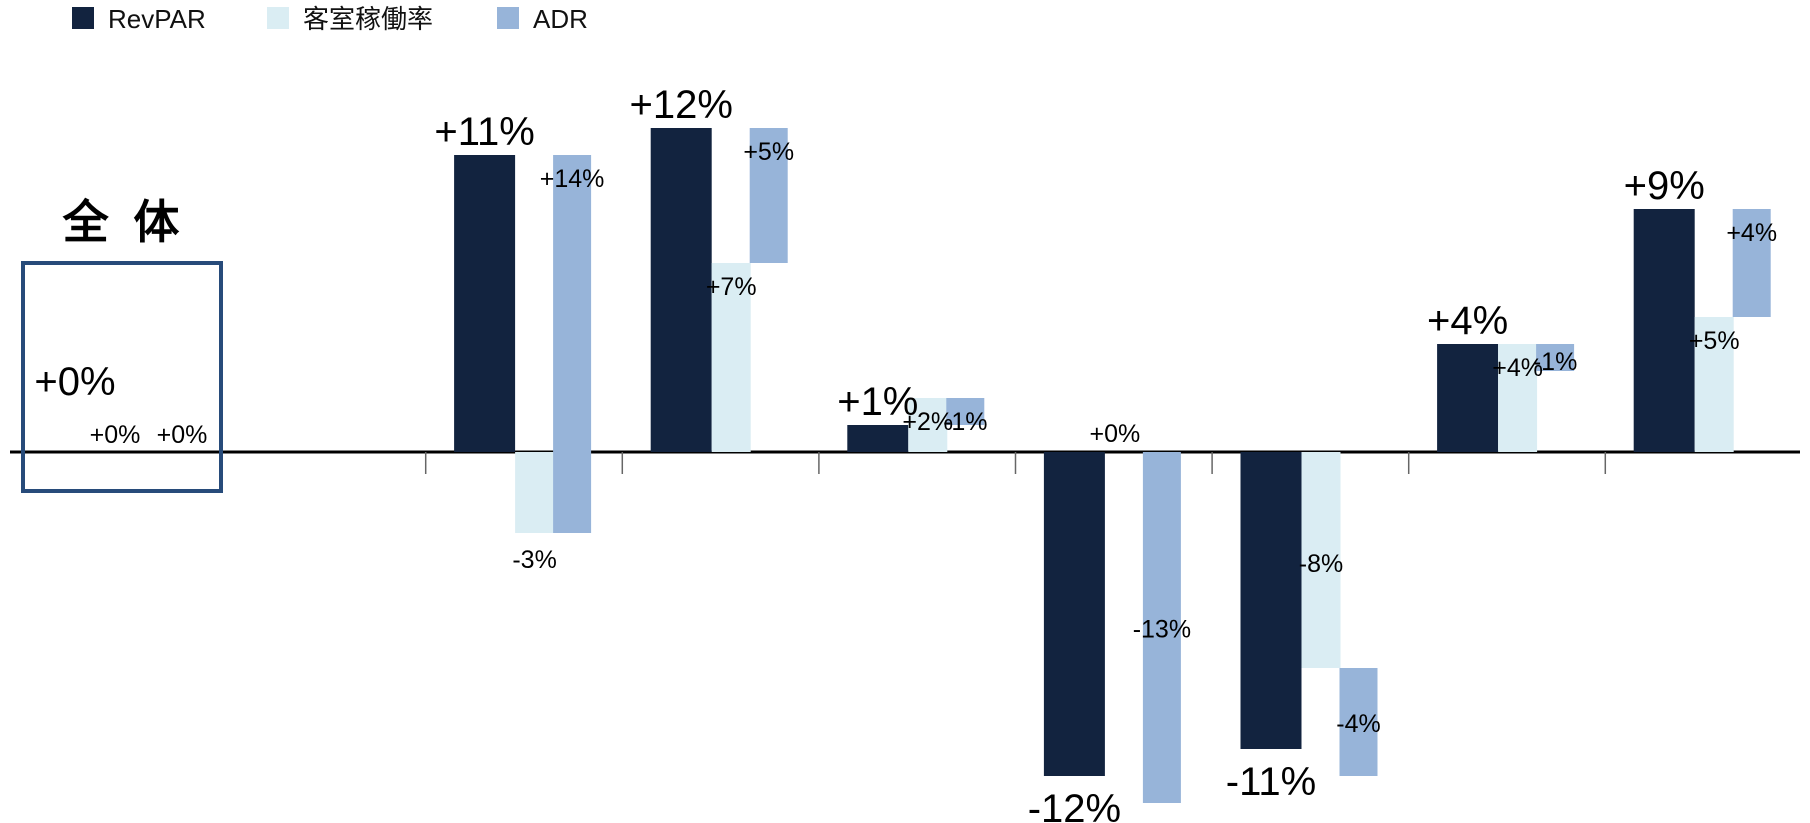 The width and height of the screenshot is (1810, 823). I want to click on adr-label-5: -4%, so click(1358, 724).